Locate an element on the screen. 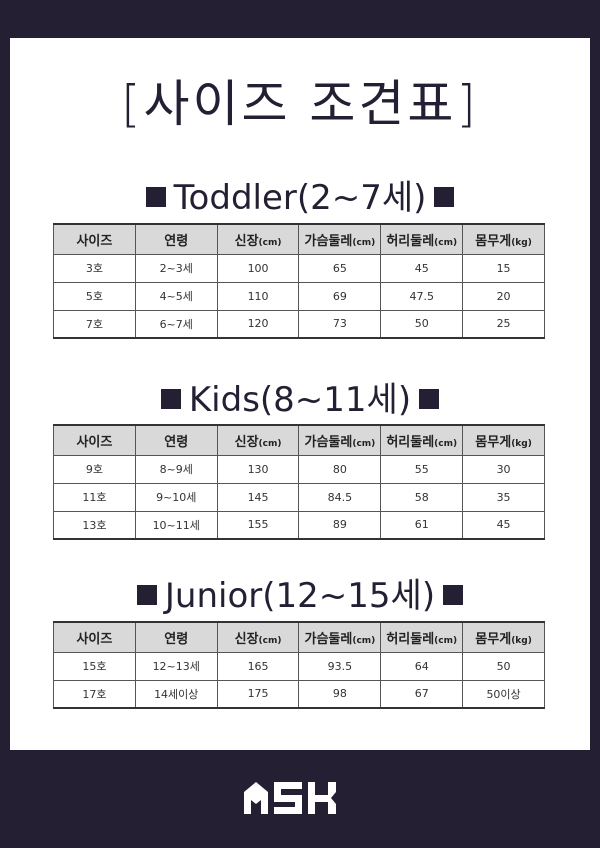  table-cell: 50이상 is located at coordinates (503, 694).